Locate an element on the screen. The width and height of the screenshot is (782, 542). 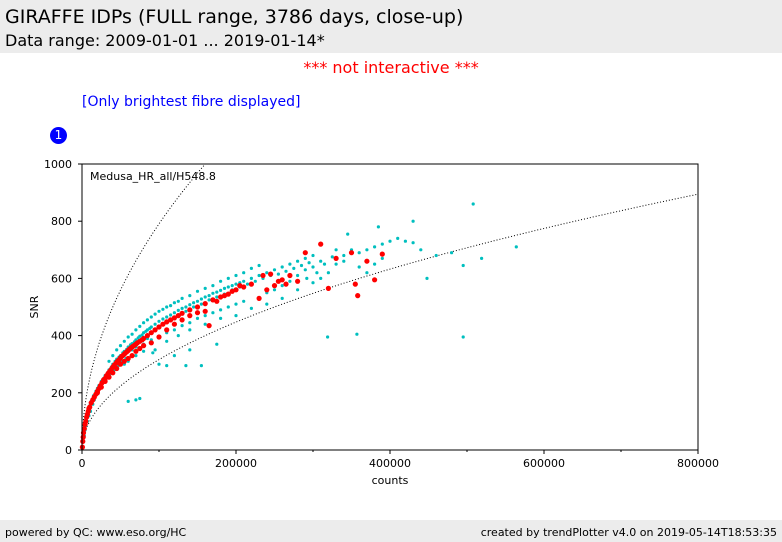
x-tick-label: 200000 is located at coordinates (236, 463).